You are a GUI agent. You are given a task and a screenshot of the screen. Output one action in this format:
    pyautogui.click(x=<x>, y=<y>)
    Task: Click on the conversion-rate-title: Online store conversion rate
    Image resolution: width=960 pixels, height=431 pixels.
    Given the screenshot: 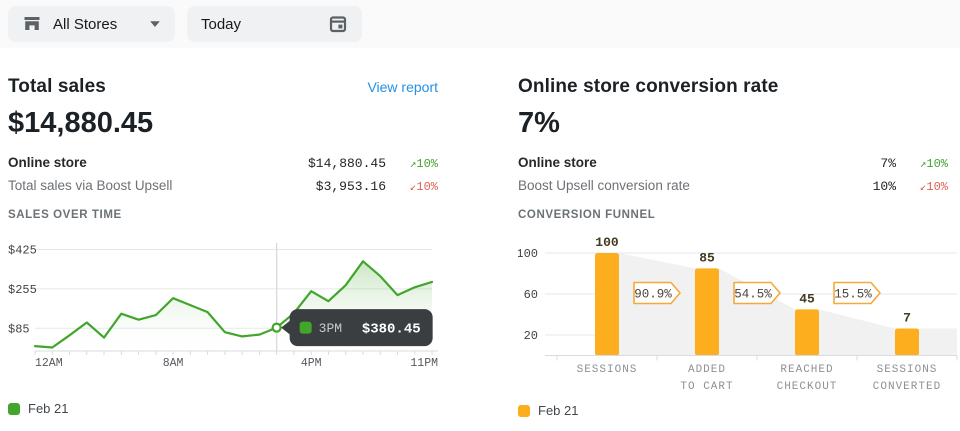 What is the action you would take?
    pyautogui.click(x=648, y=86)
    